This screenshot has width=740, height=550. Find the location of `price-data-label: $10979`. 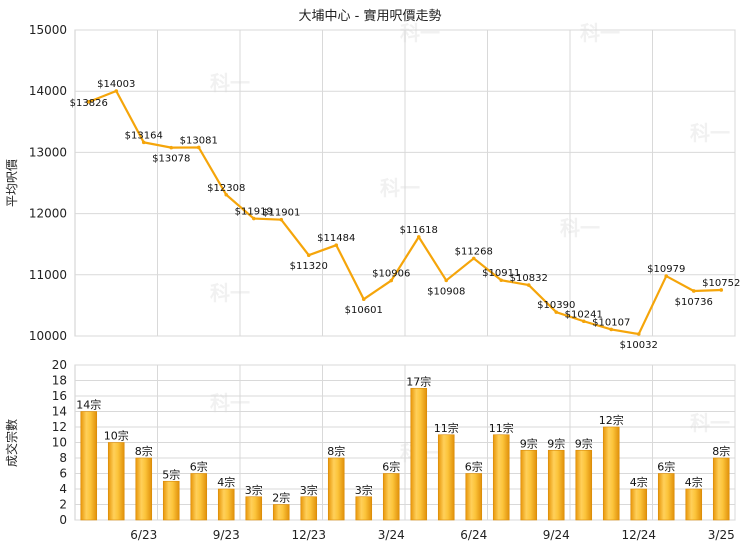

price-data-label: $10979 is located at coordinates (666, 269).